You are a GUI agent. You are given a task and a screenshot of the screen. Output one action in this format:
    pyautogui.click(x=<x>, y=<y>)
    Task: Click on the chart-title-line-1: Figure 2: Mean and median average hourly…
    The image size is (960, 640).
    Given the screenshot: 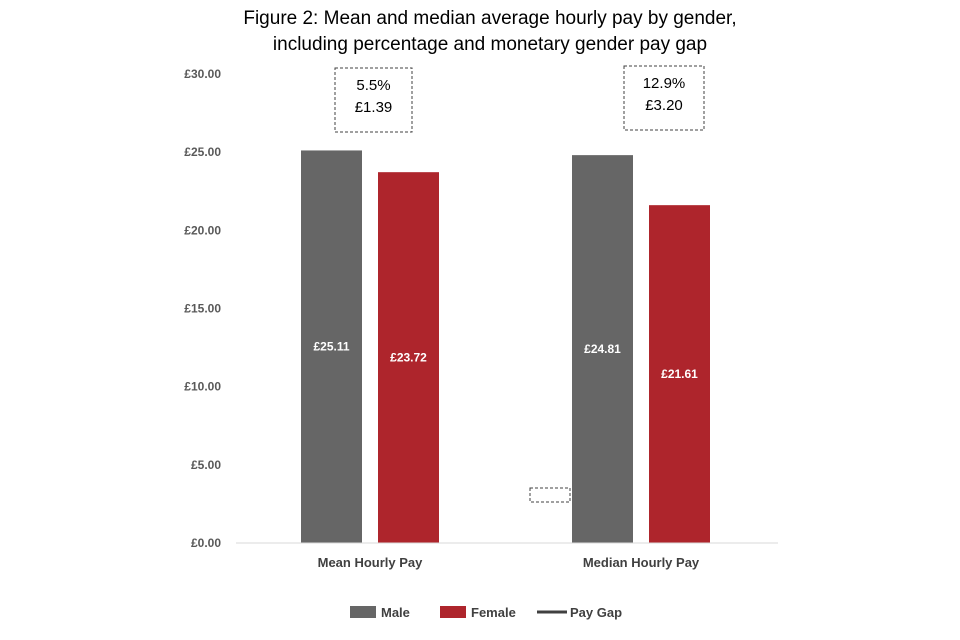 What is the action you would take?
    pyautogui.click(x=489, y=18)
    